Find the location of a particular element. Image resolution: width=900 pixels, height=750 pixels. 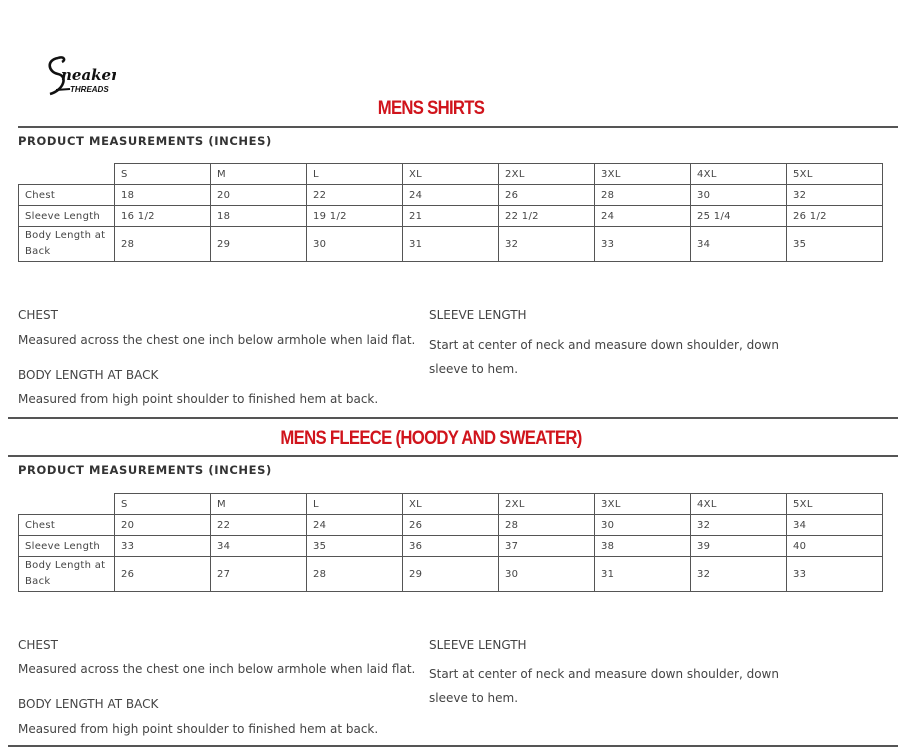

section-title-mens-shirts: MENS SHIRTS is located at coordinates (431, 108).